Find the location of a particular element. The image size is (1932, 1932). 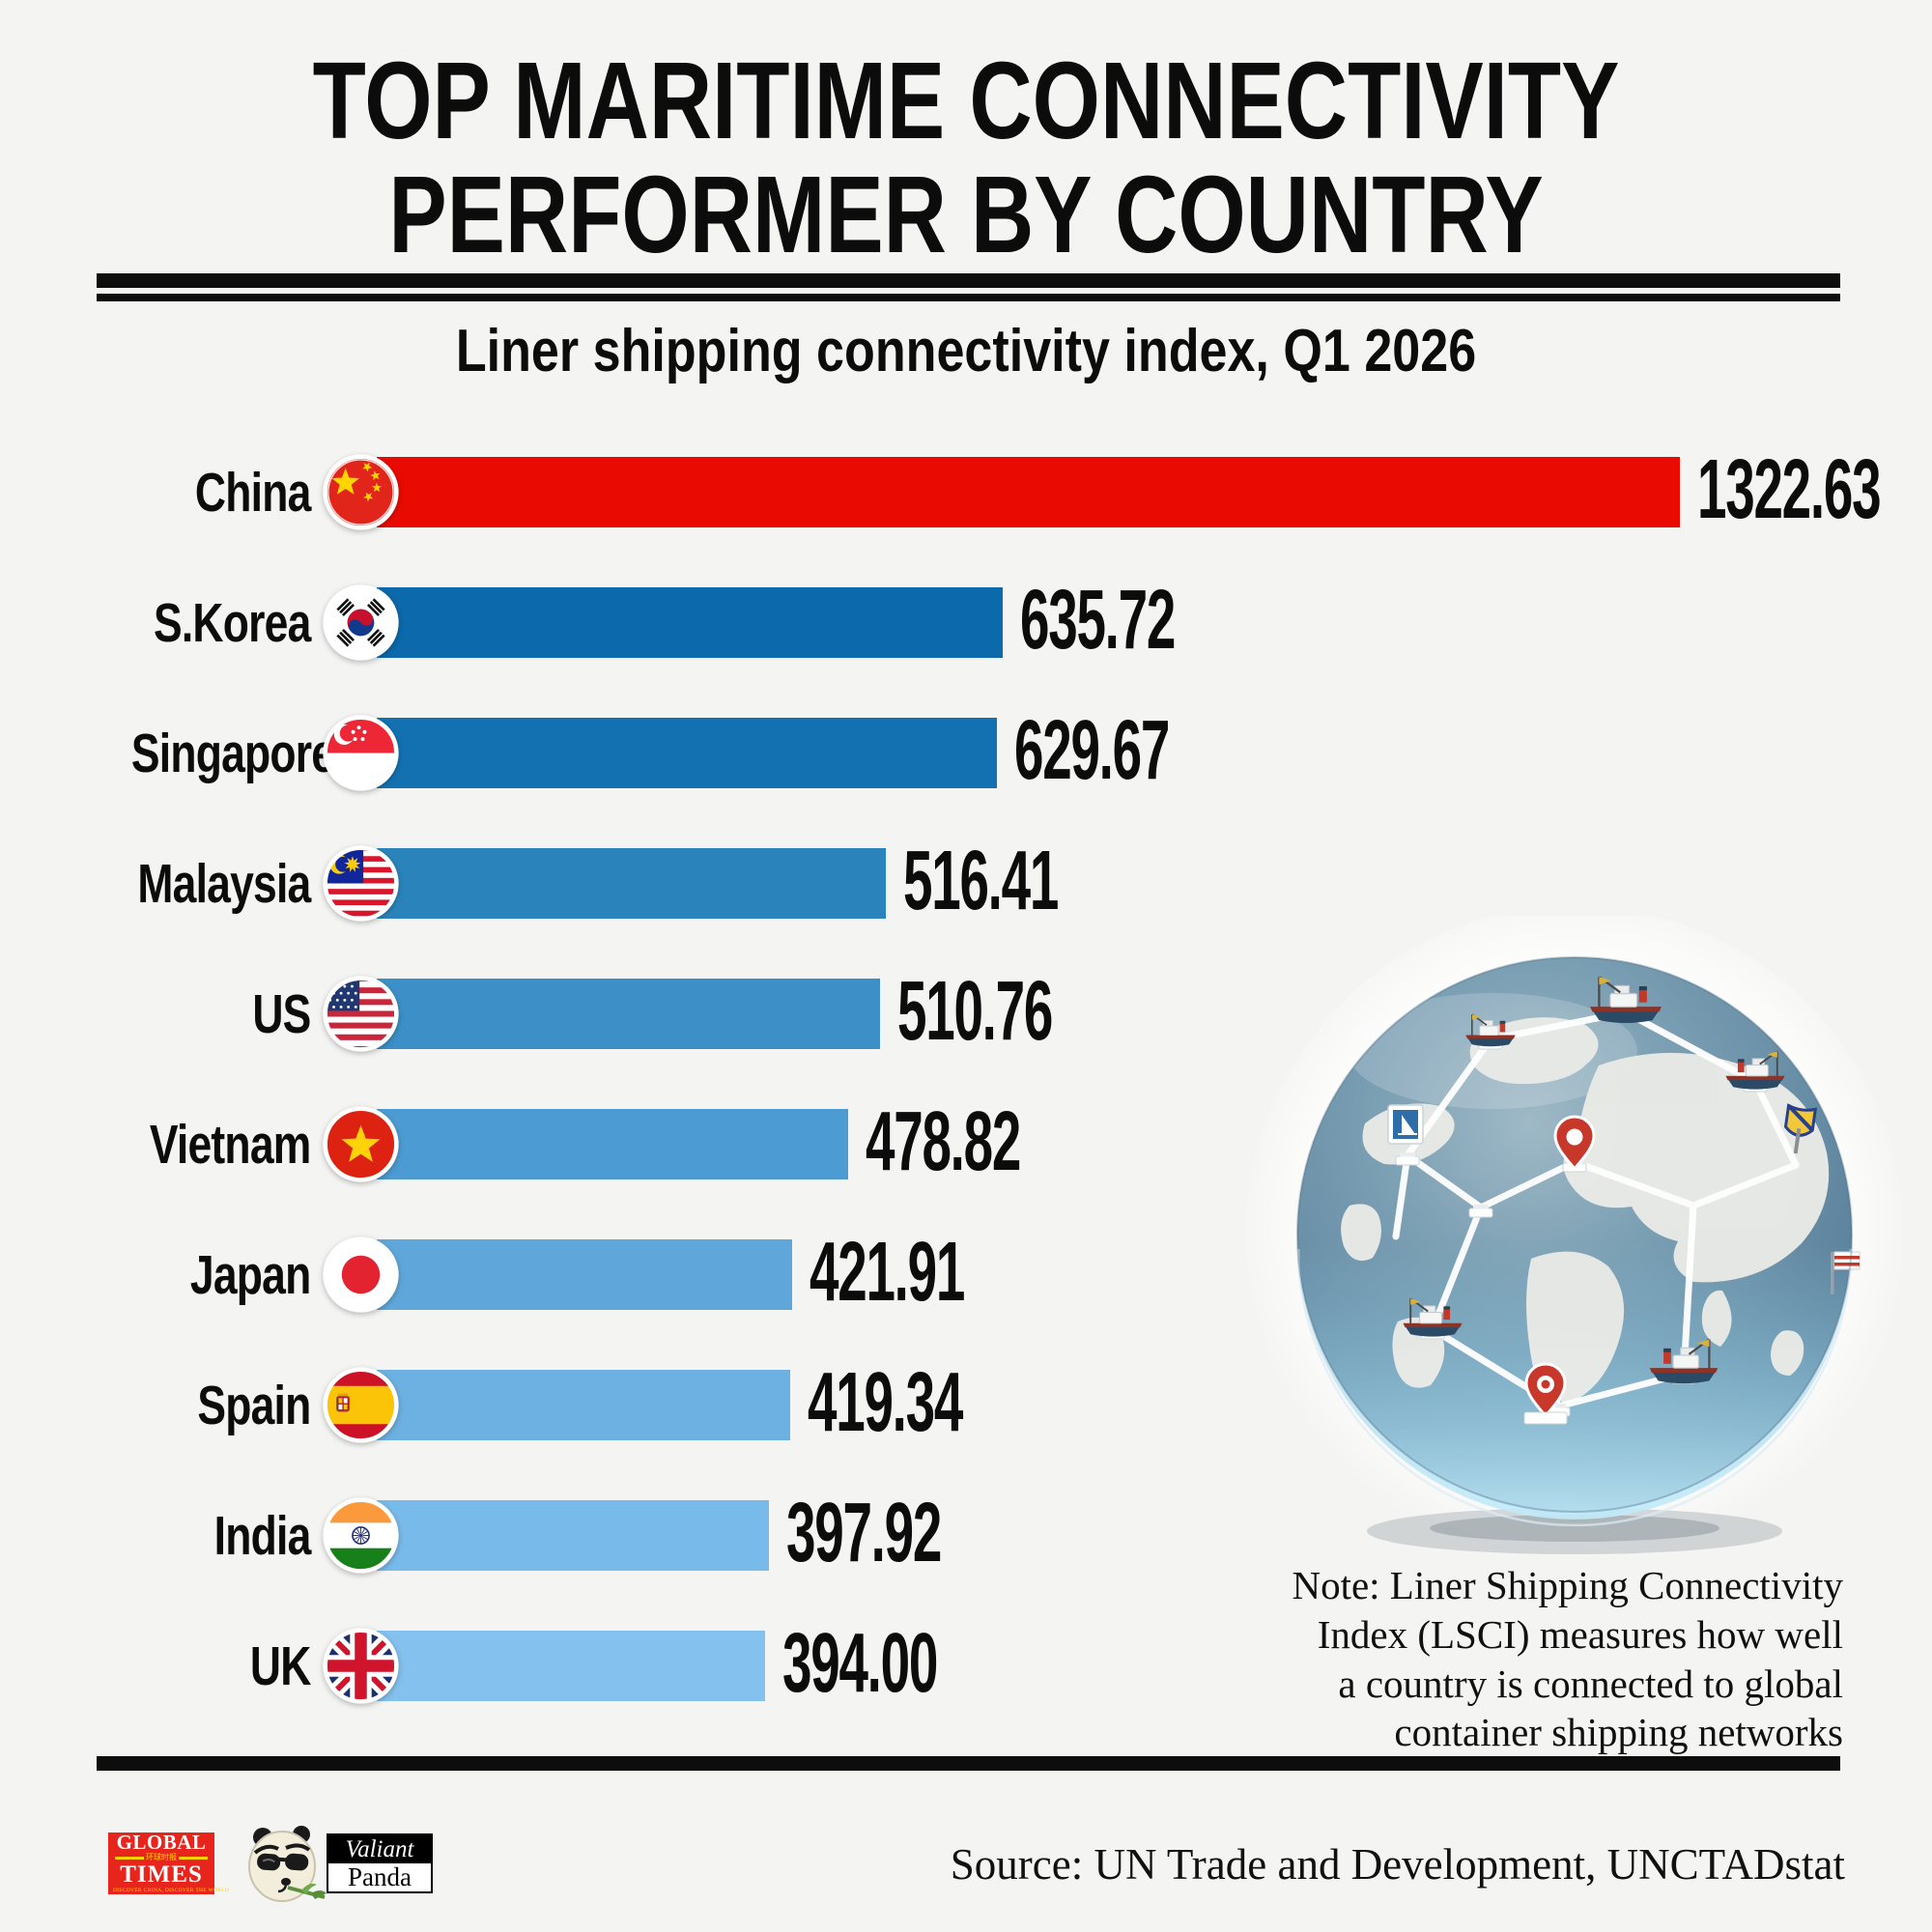

chart-row: Japan 421.91 is located at coordinates (968, 1274).